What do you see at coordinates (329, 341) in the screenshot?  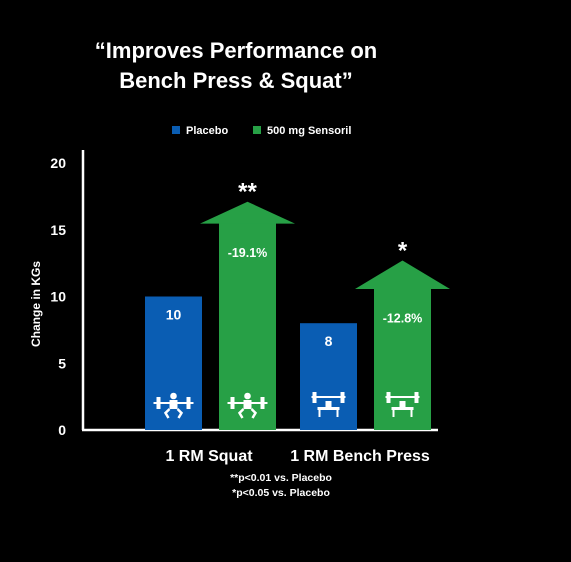 I see `bar-label-placebo-bench: 8` at bounding box center [329, 341].